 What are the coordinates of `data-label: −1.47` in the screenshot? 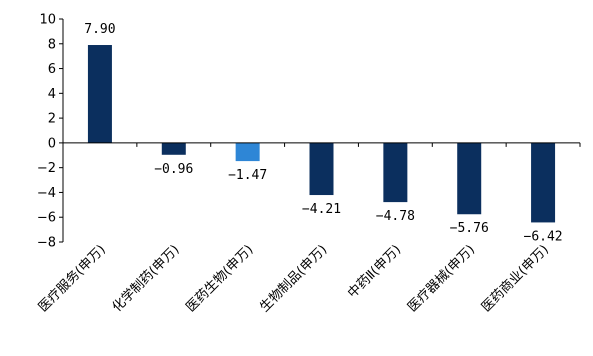 It's located at (247, 175).